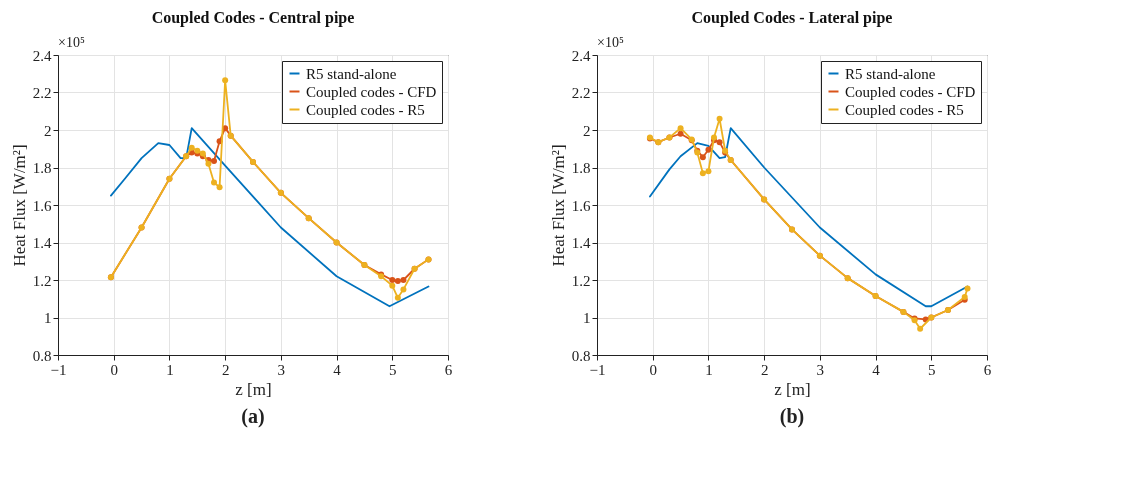  Describe the element at coordinates (253, 416) in the screenshot. I see `text: (a)` at that location.